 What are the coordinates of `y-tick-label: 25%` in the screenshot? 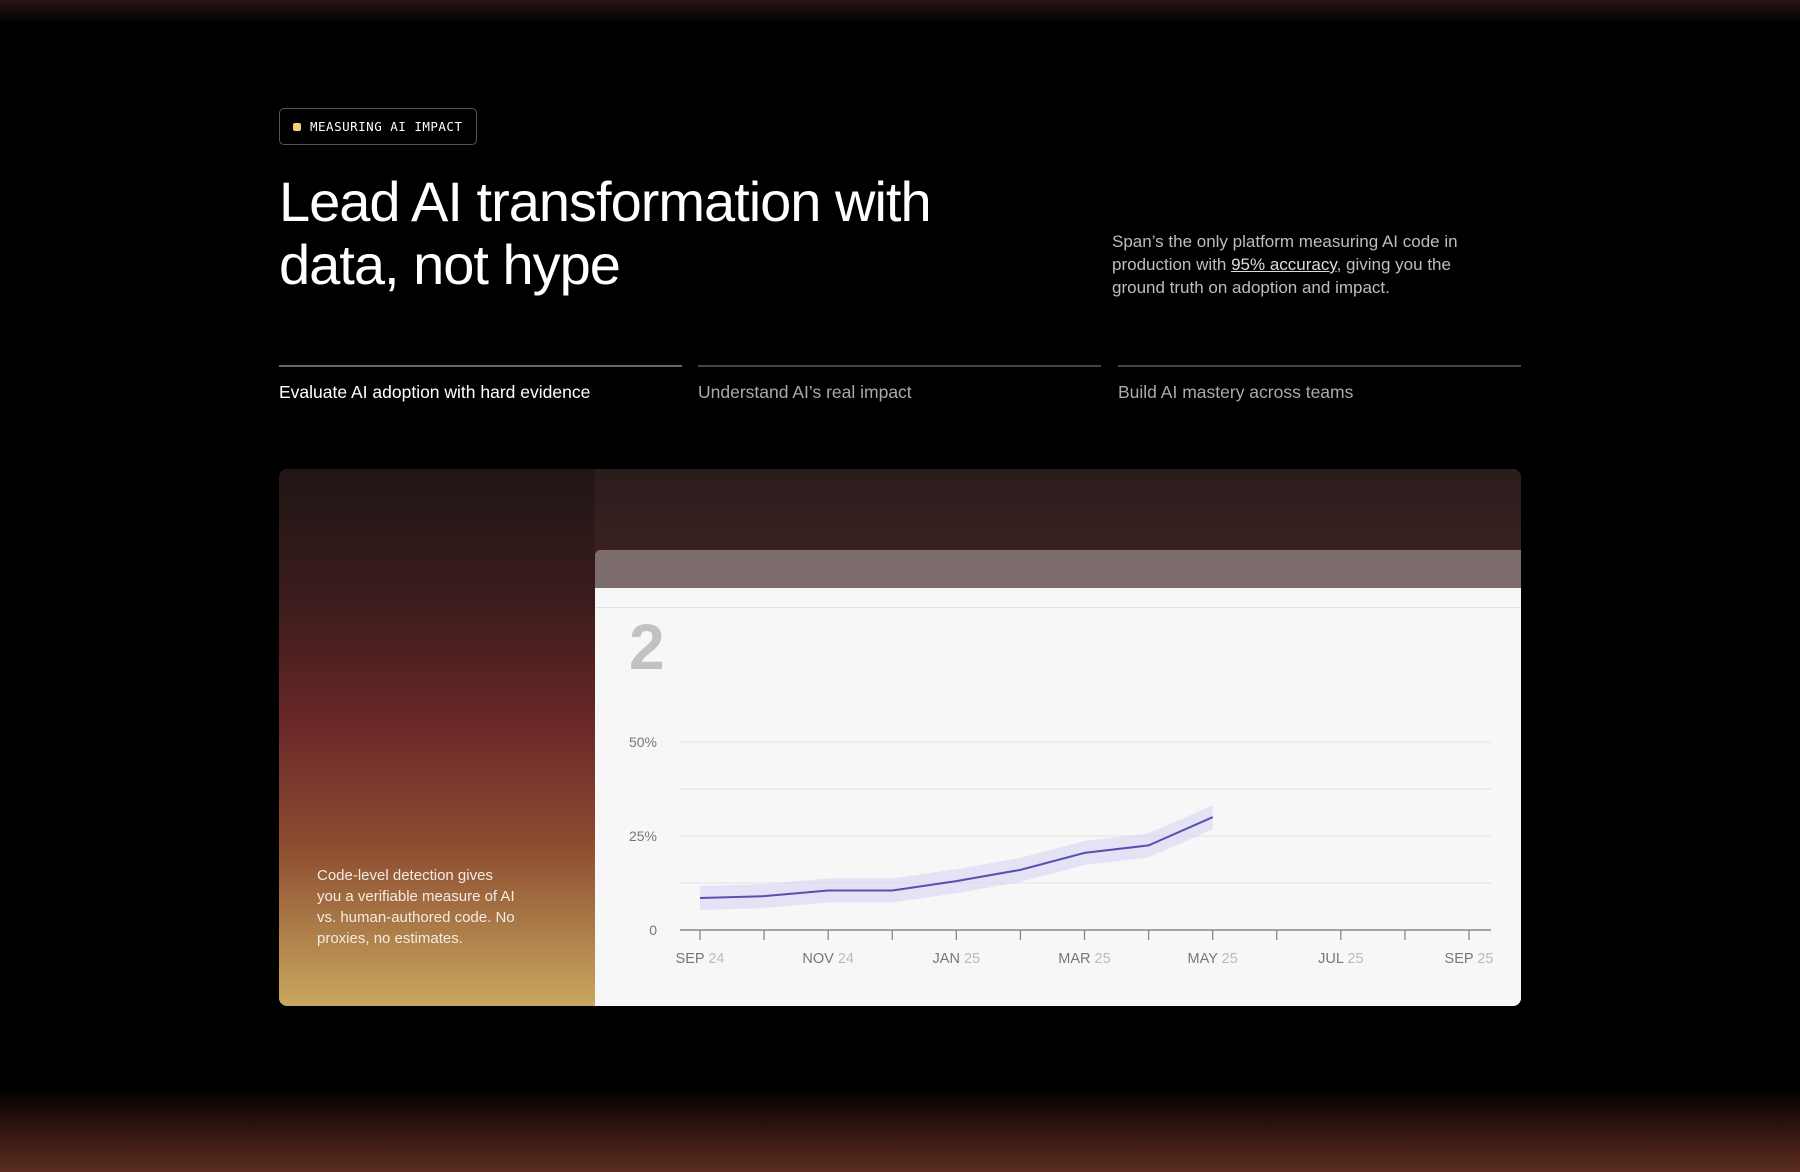 It's located at (643, 836).